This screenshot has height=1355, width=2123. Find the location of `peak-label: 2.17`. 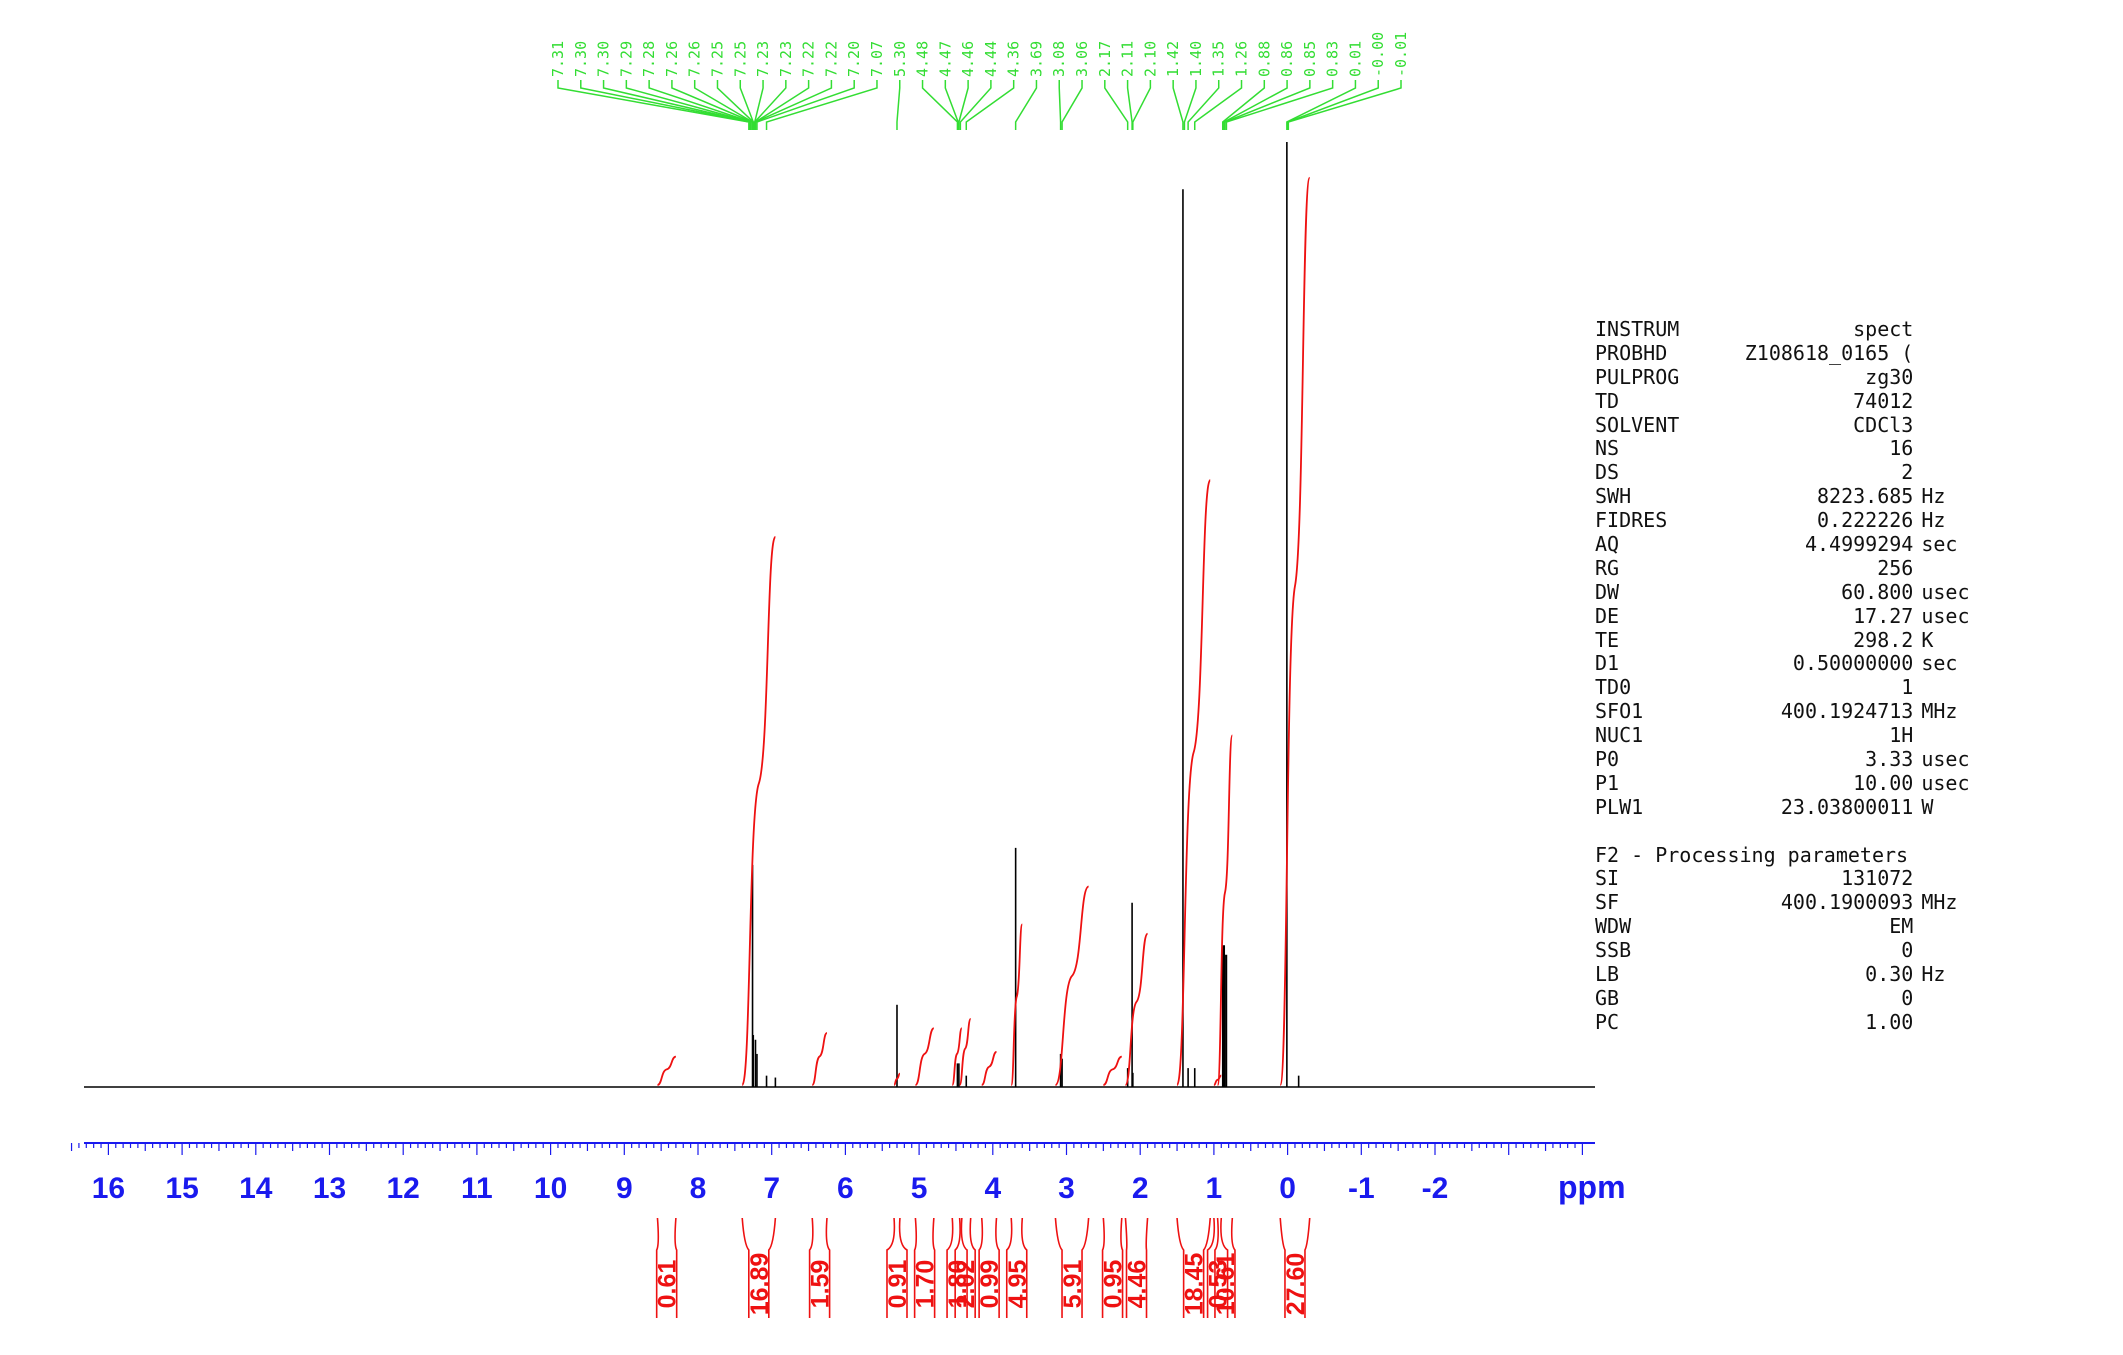

peak-label: 2.17 is located at coordinates (1105, 59).